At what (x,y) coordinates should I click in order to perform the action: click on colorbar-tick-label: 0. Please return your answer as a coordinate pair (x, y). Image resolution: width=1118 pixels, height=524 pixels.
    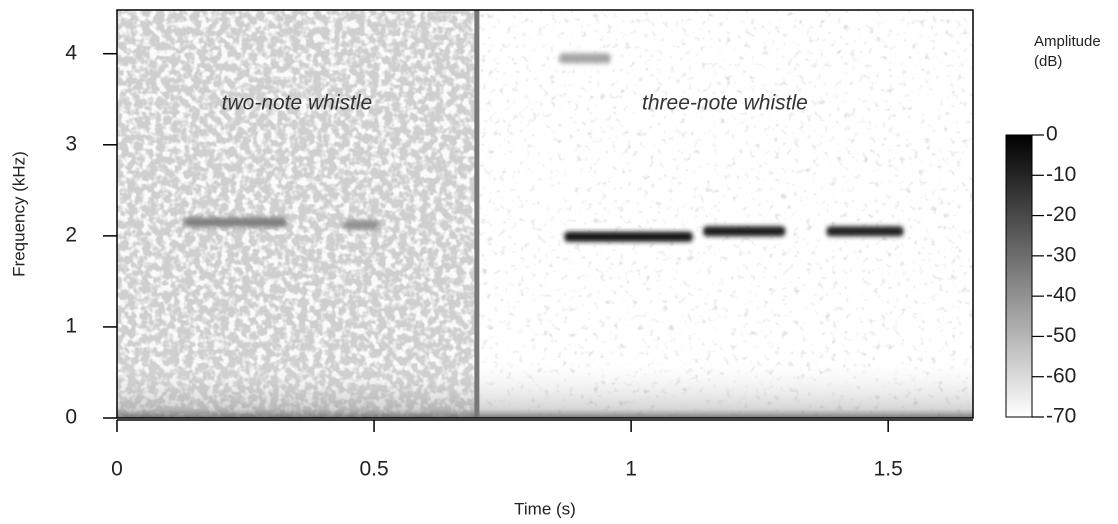
    Looking at the image, I should click on (1052, 134).